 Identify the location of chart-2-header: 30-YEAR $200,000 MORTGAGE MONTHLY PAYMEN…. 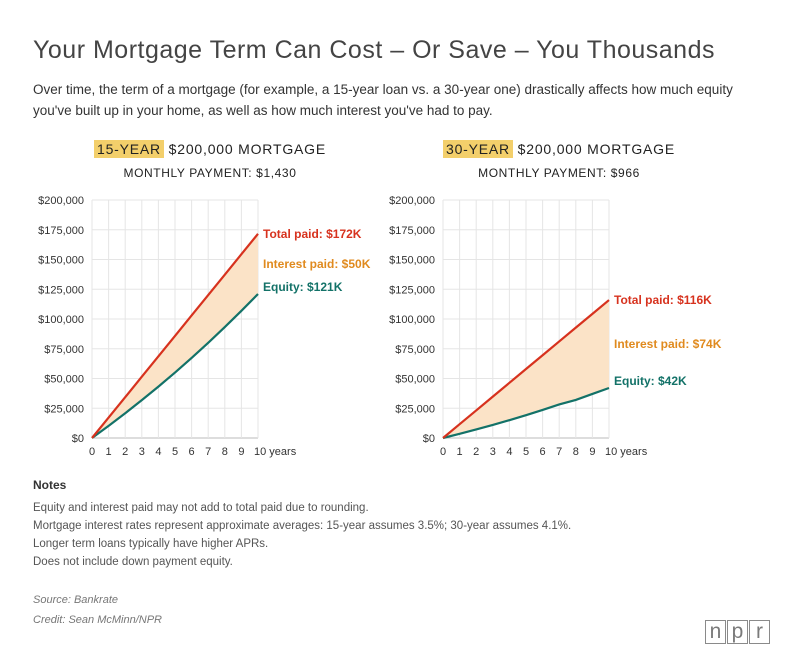
(559, 160).